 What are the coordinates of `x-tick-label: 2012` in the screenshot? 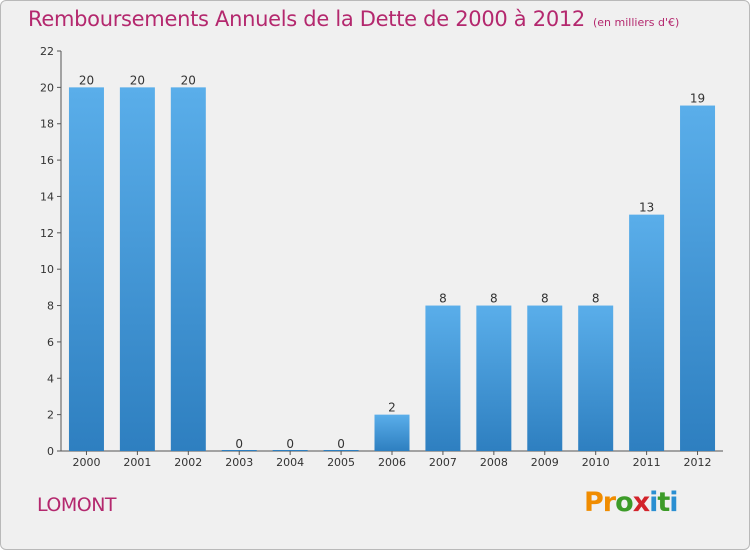 It's located at (698, 462).